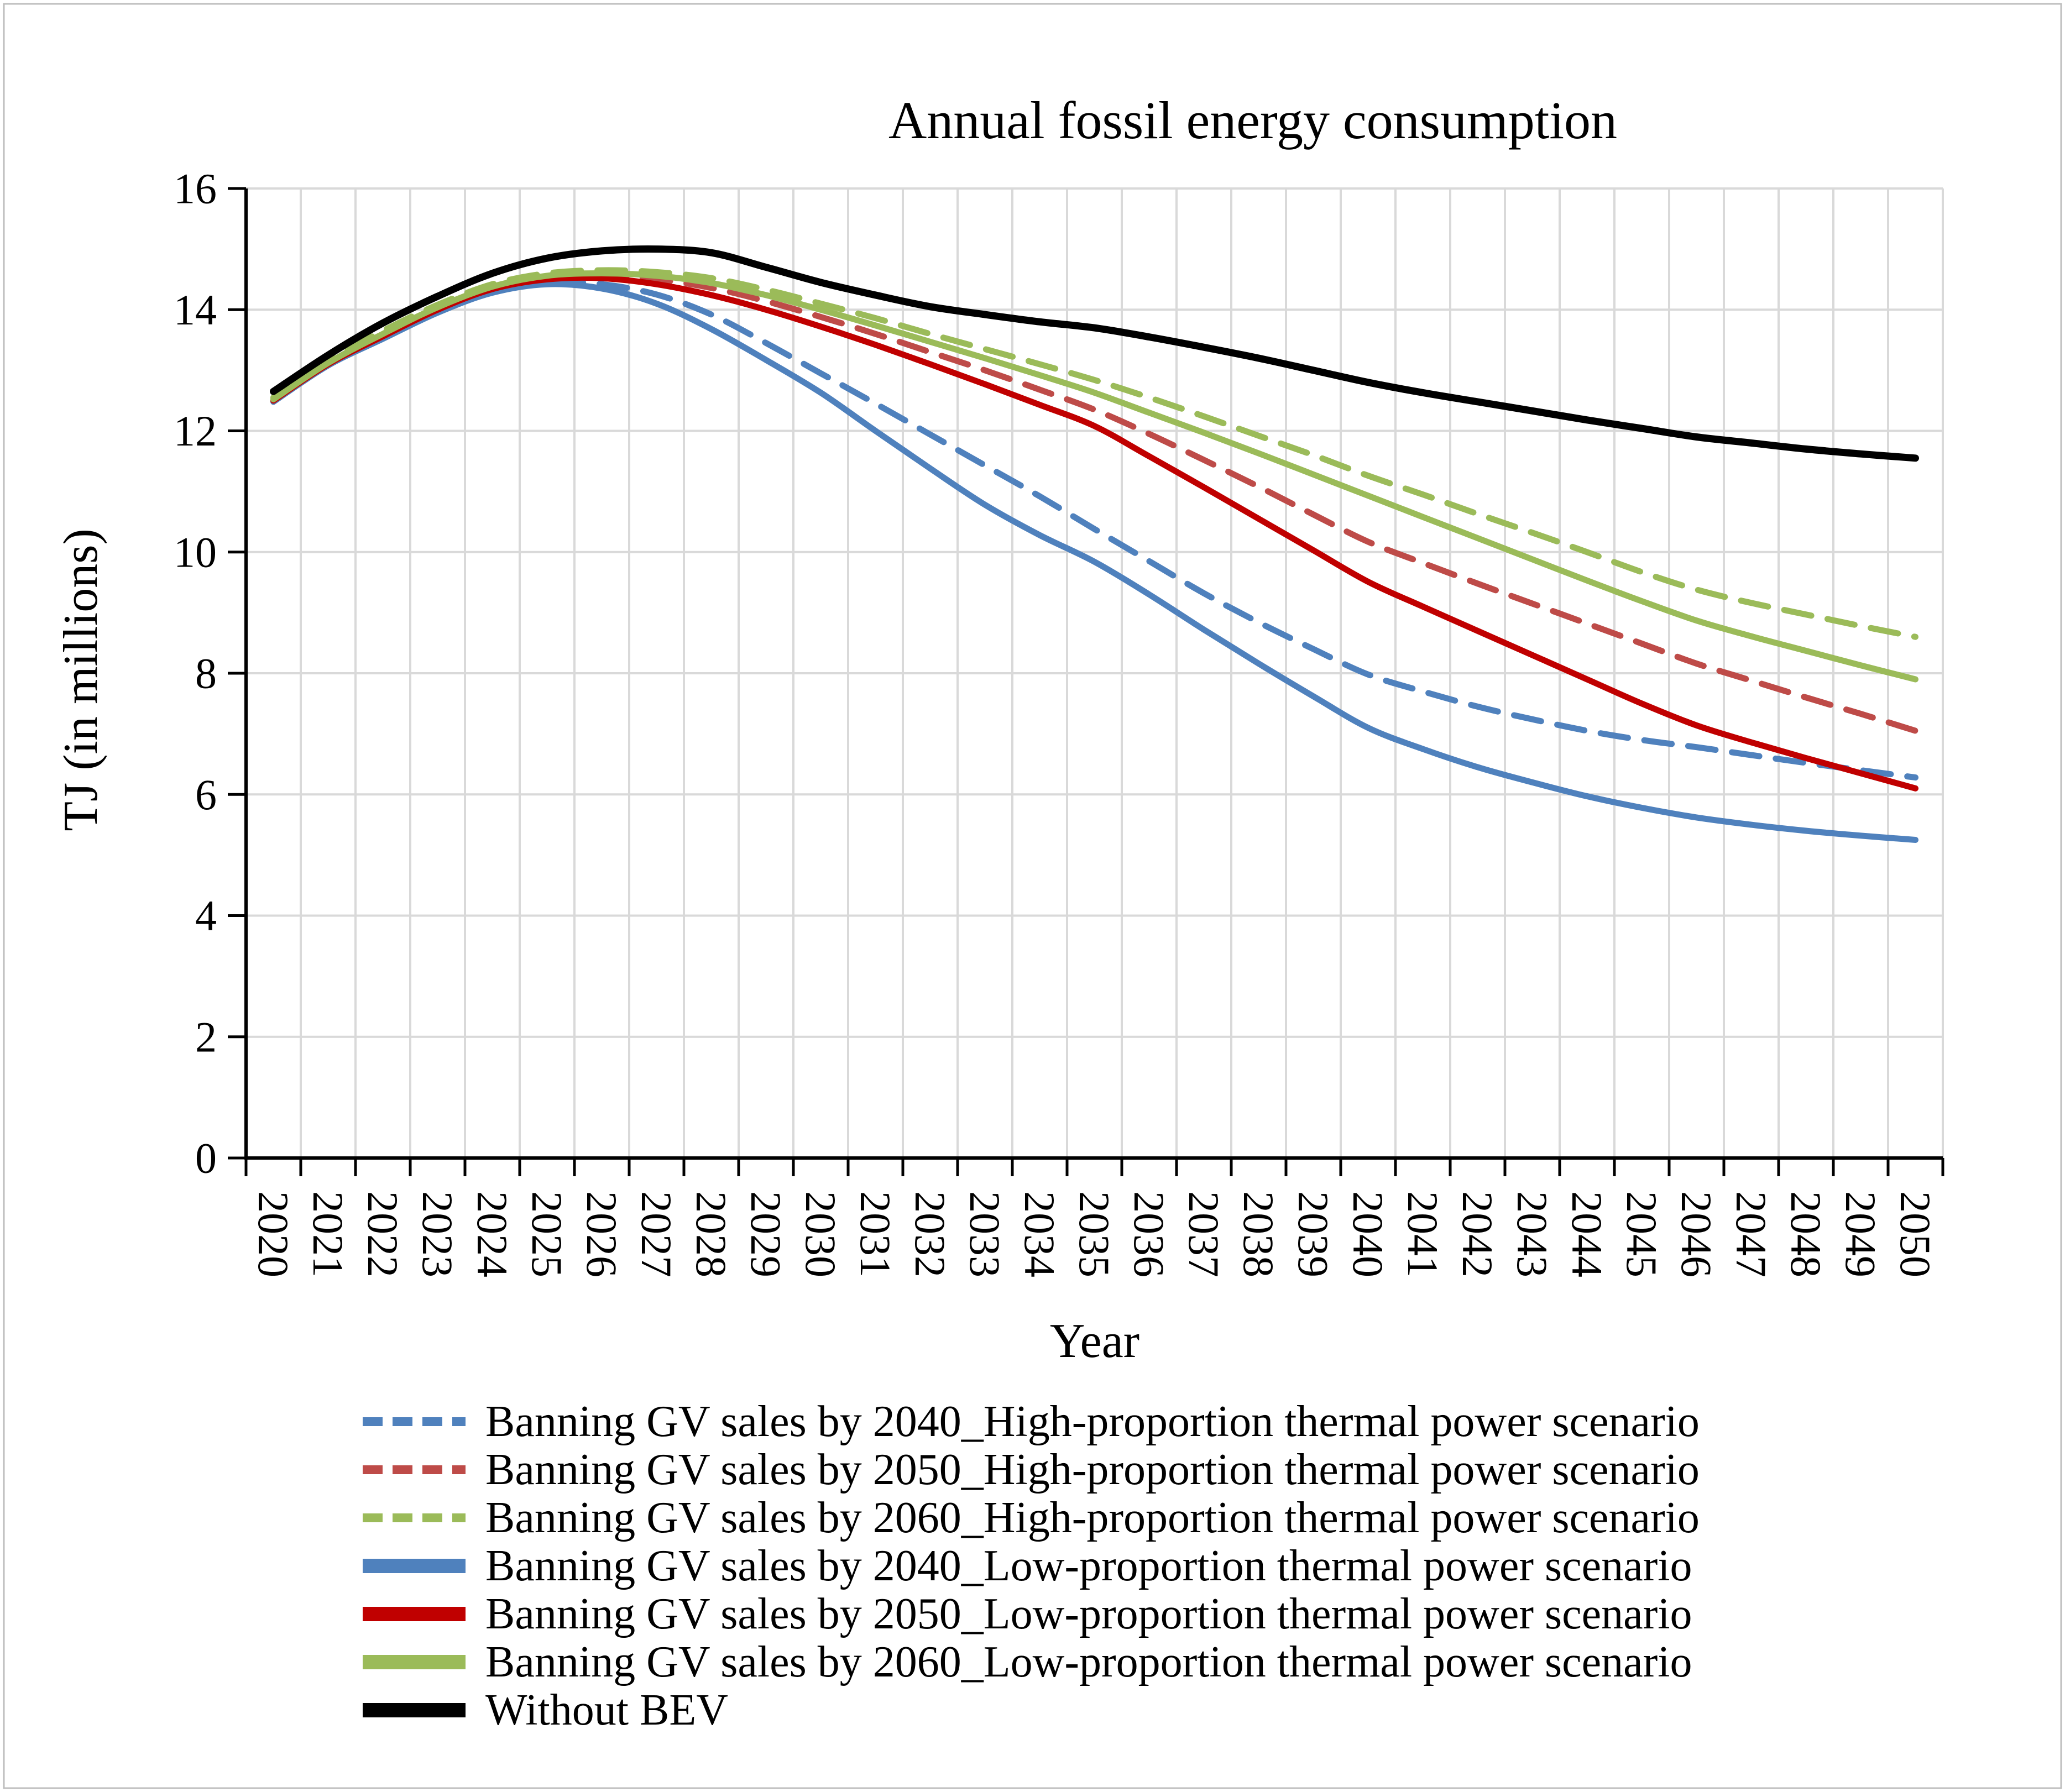 This screenshot has height=1792, width=2065. Describe the element at coordinates (195, 431) in the screenshot. I see `y-tick-label: 12` at that location.